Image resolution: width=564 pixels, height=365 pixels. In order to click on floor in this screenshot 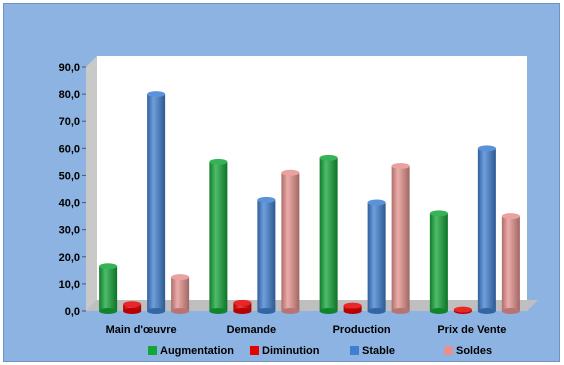, I will do `click(312, 305)`.